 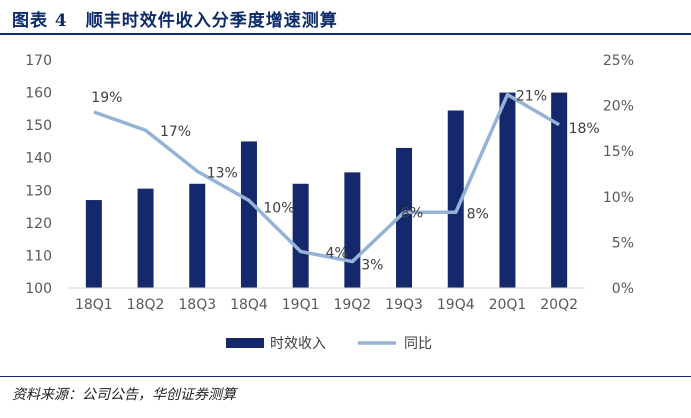 I want to click on x-tick-label: 20Q1, so click(x=508, y=305).